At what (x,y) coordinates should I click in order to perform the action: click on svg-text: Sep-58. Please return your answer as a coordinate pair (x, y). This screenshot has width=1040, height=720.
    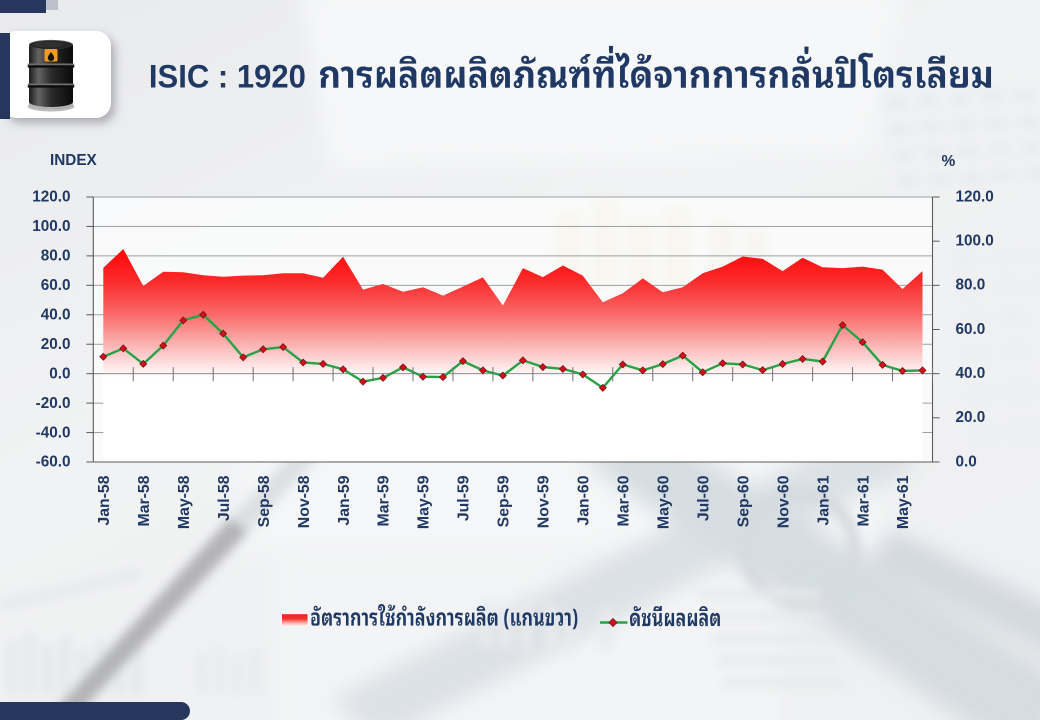
    Looking at the image, I should click on (264, 501).